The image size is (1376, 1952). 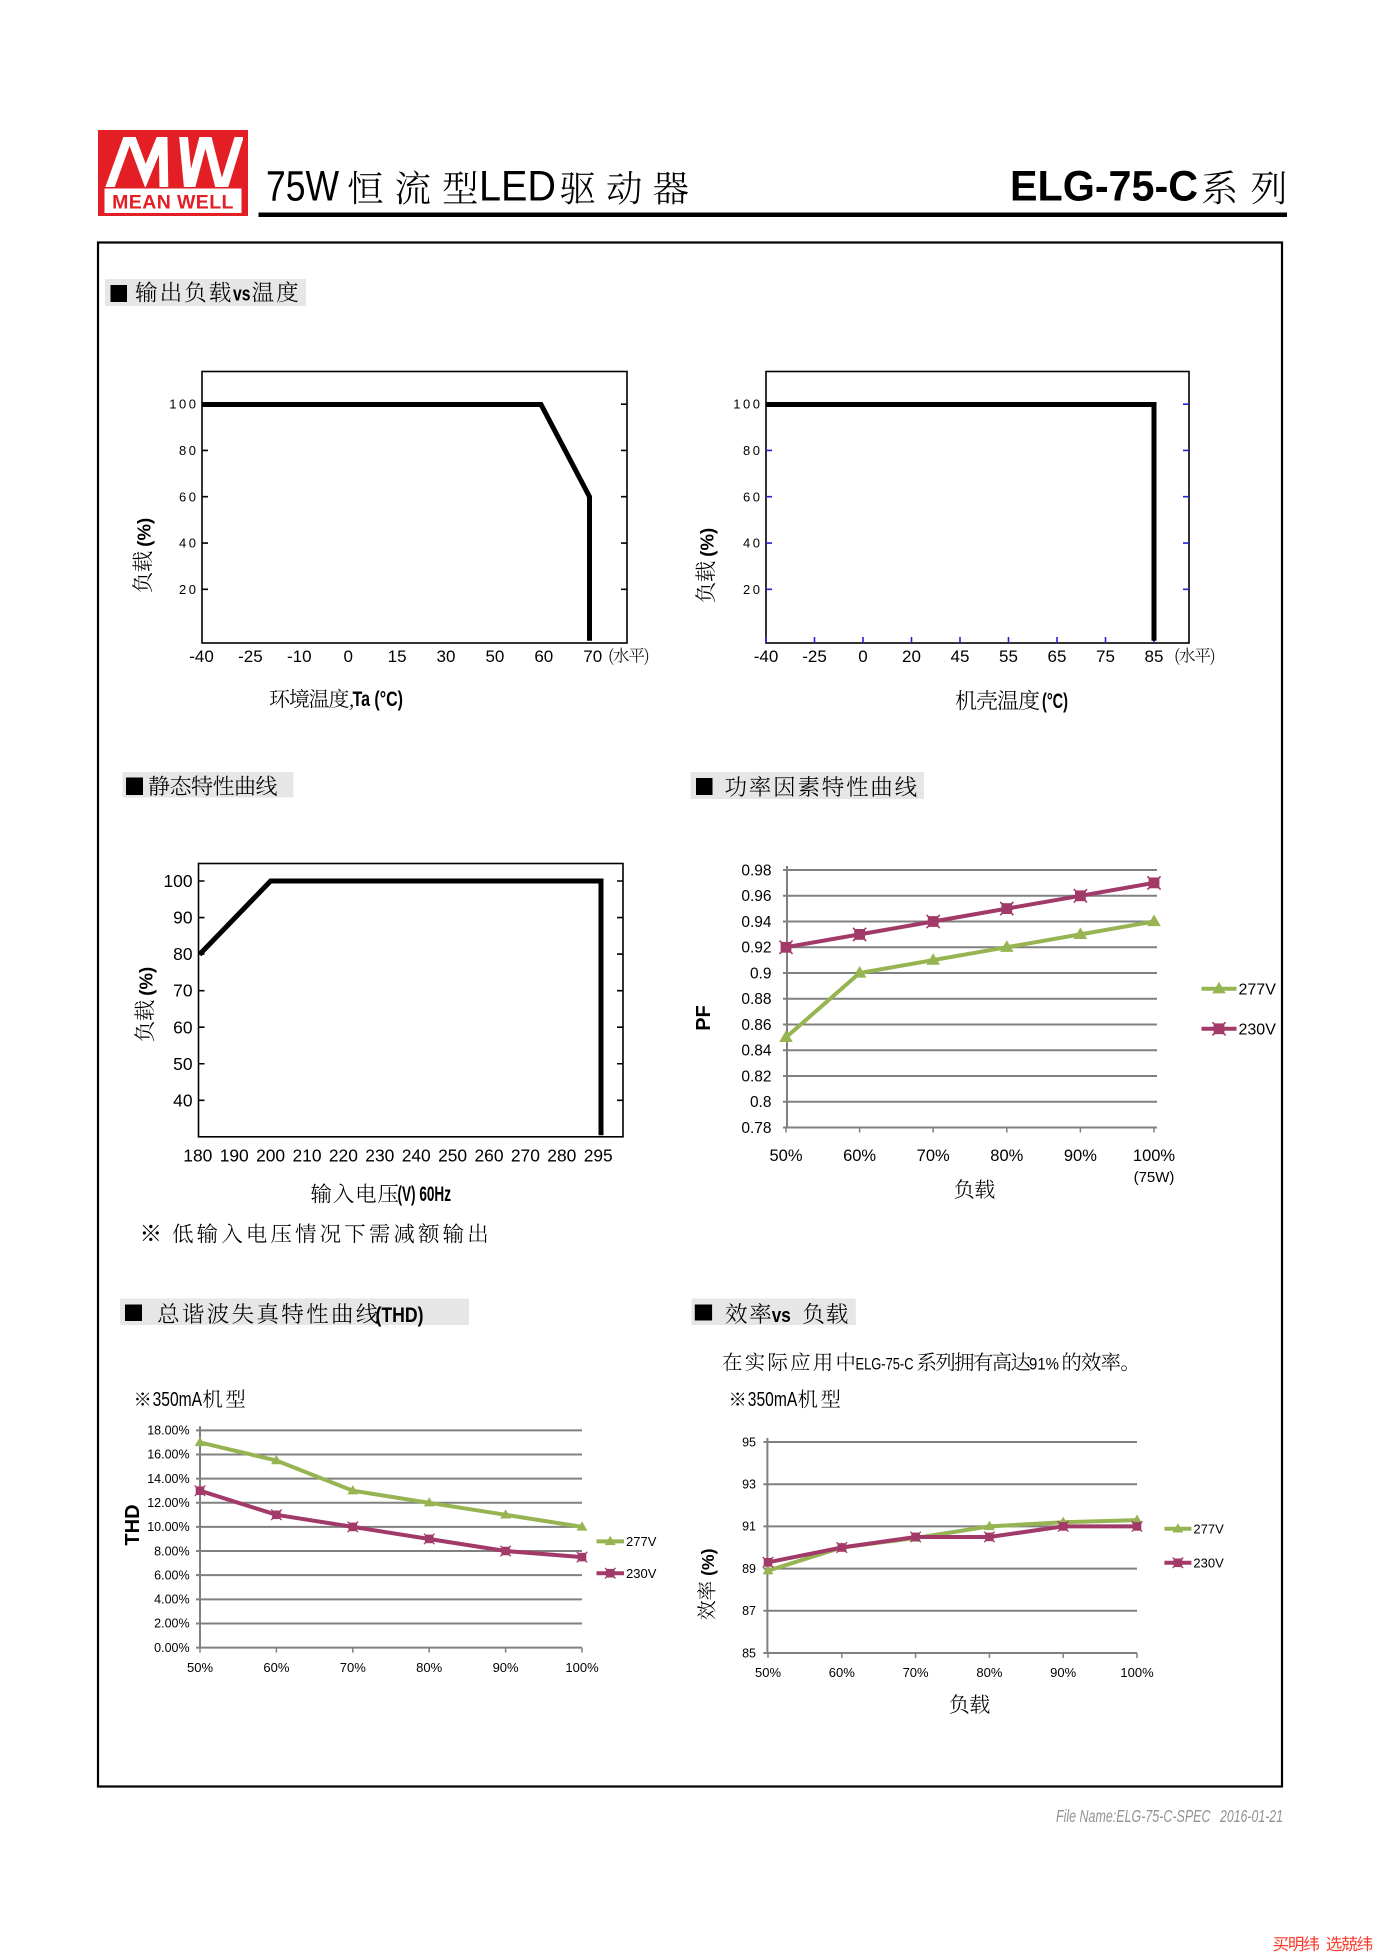 What do you see at coordinates (756, 1025) in the screenshot?
I see `svg-text: 0.86` at bounding box center [756, 1025].